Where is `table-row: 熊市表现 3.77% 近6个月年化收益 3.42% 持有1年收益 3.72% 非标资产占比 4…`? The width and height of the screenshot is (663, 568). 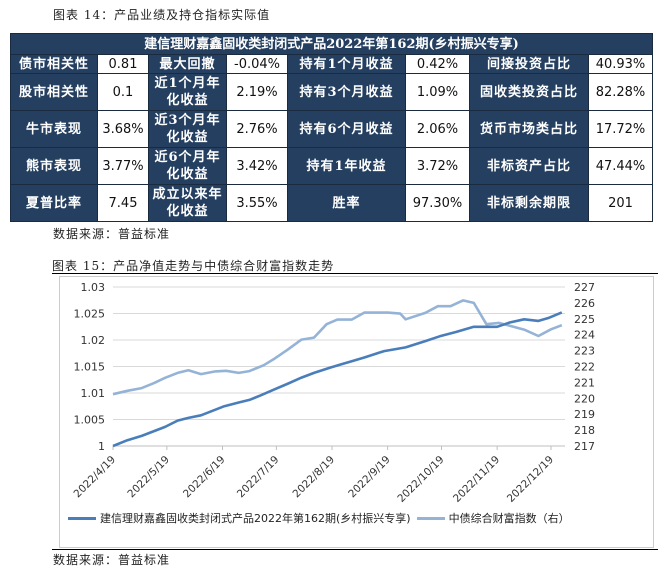 table-row: 熊市表现 3.77% 近6个月年化收益 3.42% 持有1年收益 3.72% 非标资产占比 4… is located at coordinates (331, 166).